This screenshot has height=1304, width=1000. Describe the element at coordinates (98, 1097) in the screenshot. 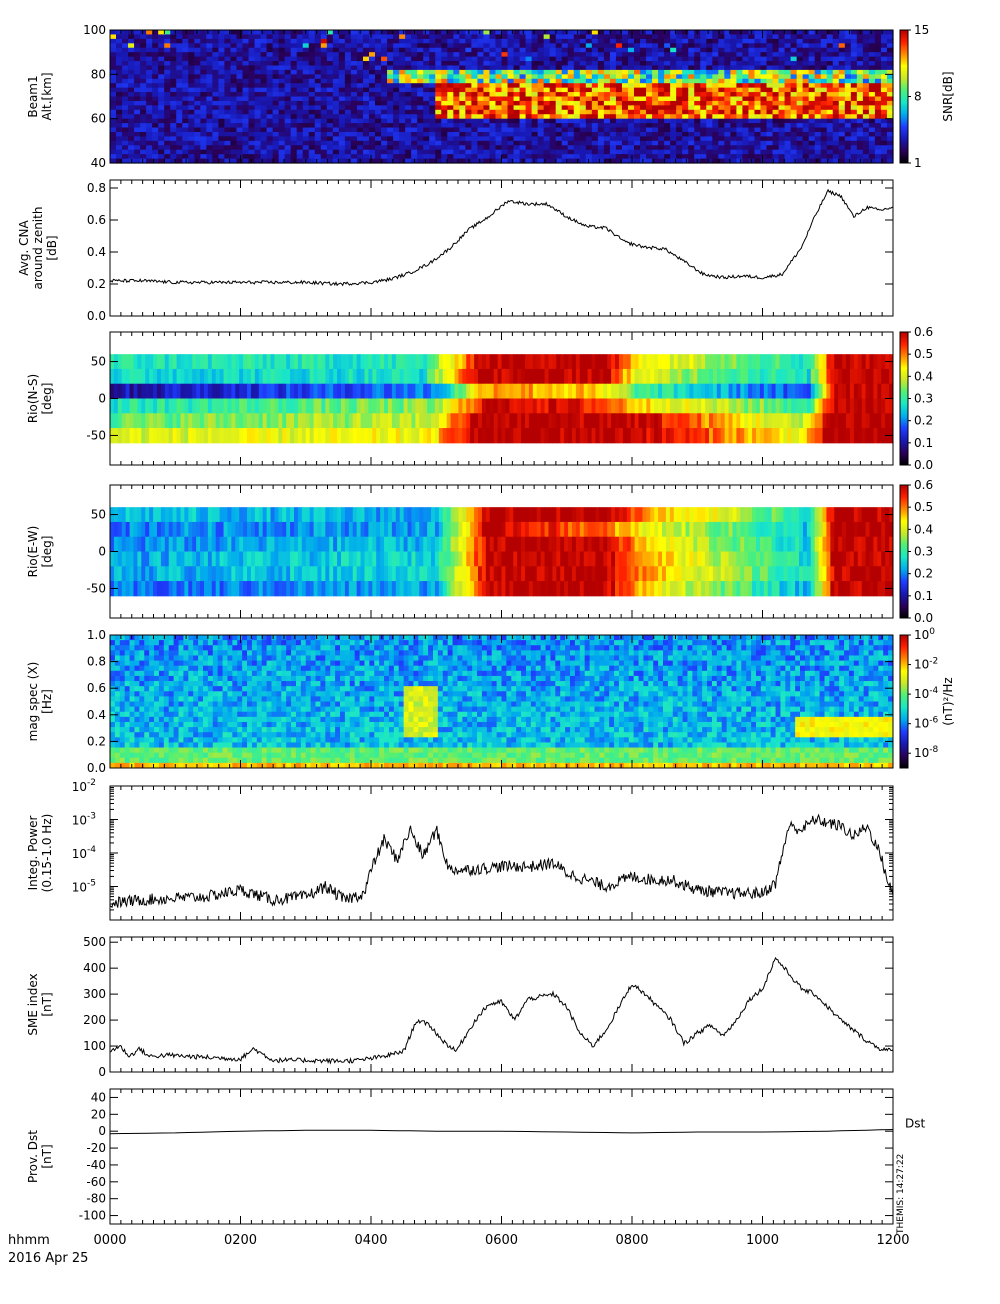

I see `dst-ytick-label: 40` at that location.